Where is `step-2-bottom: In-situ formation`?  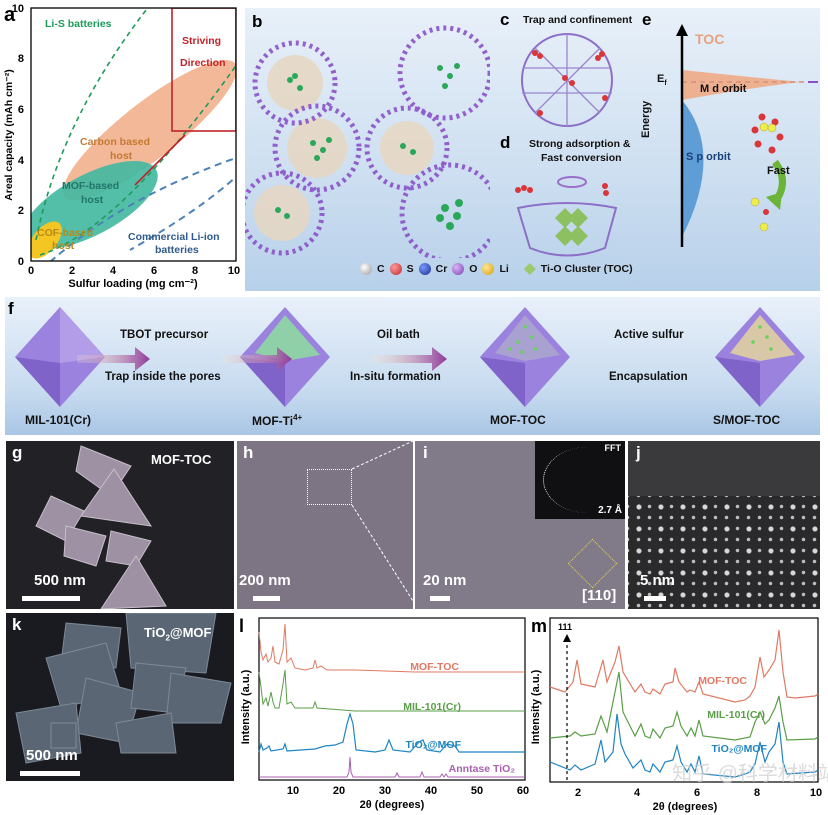
step-2-bottom: In-situ formation is located at coordinates (395, 377).